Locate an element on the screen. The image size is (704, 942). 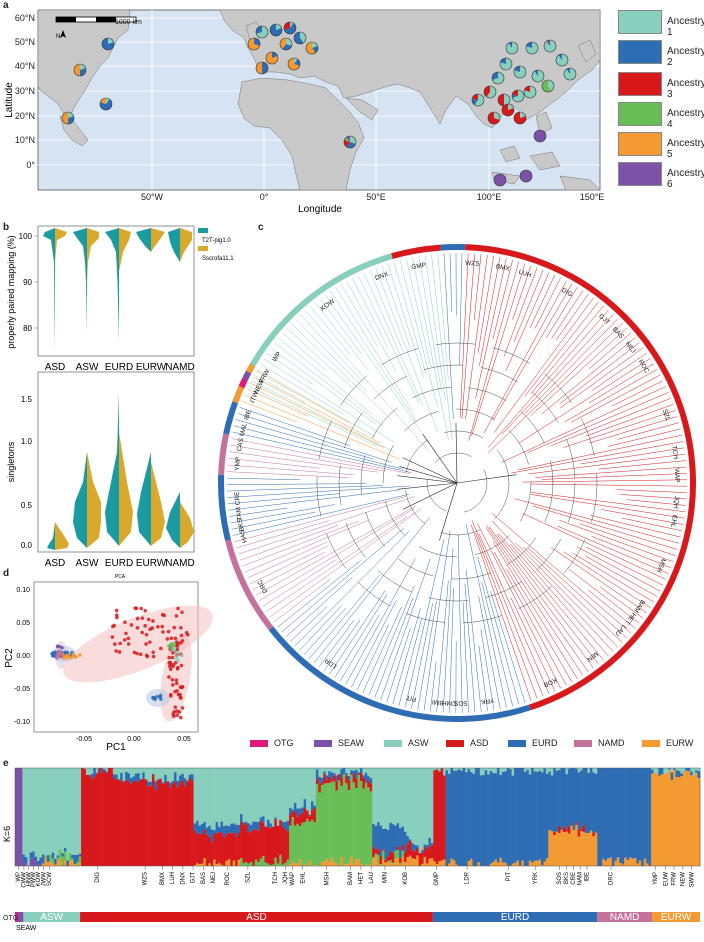
structure-pop-new: NEW is located at coordinates (683, 879).